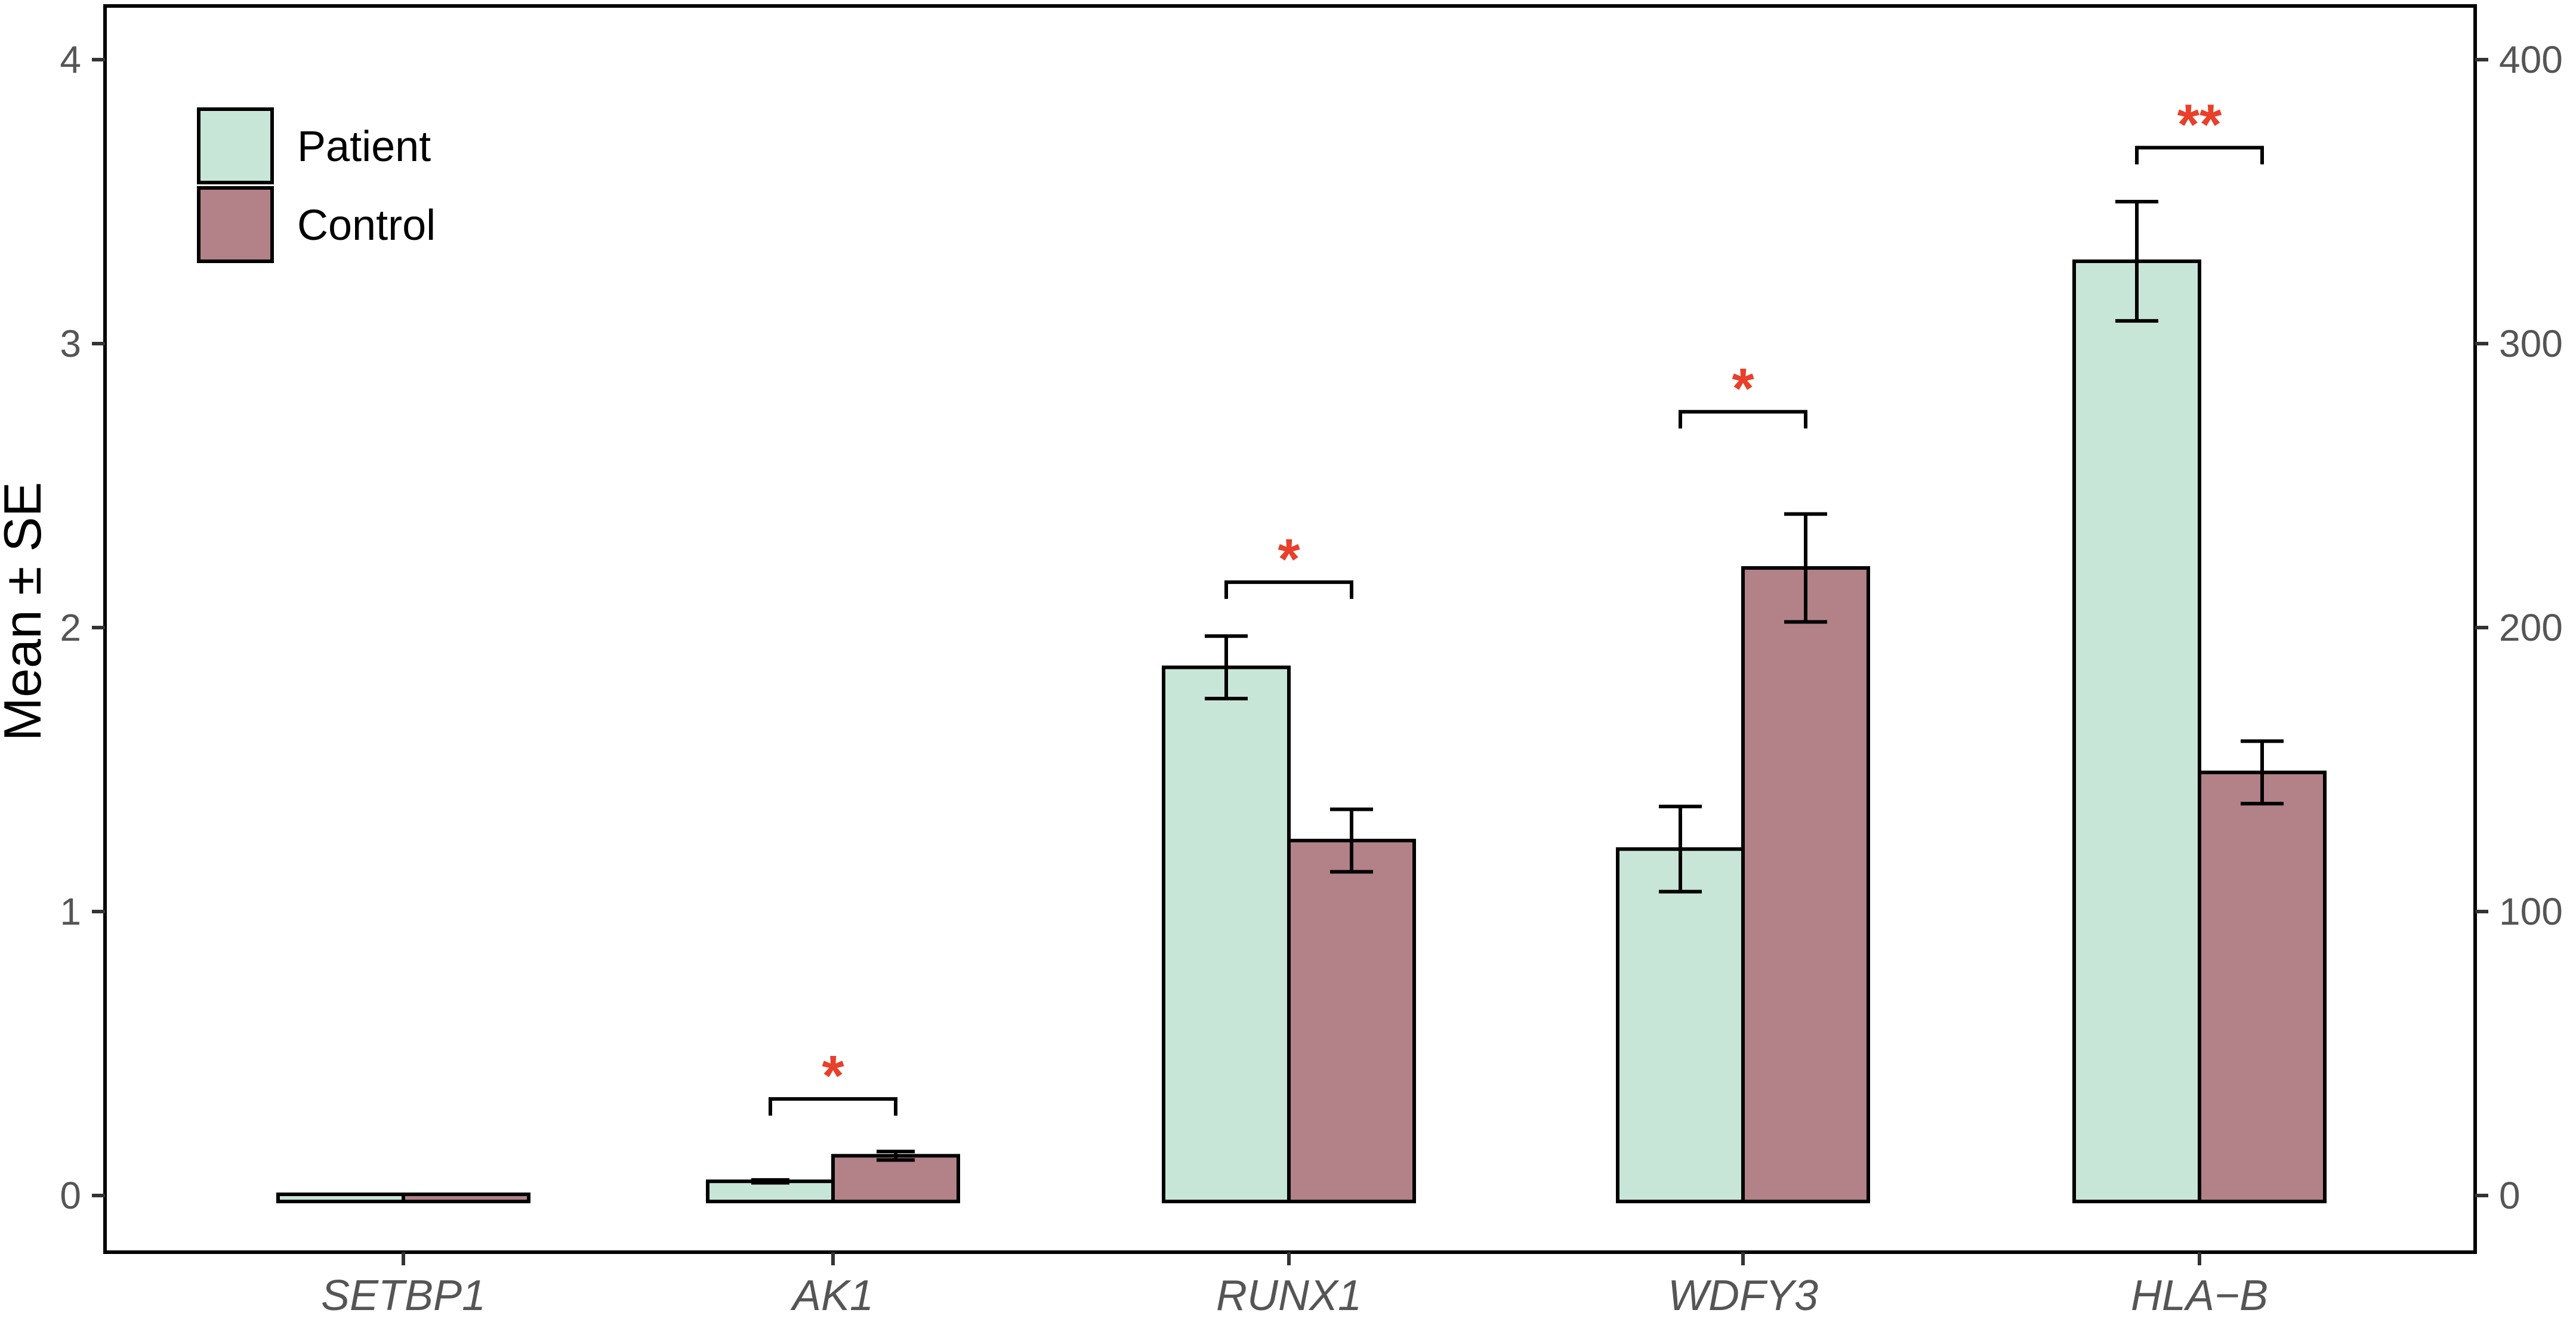  I want to click on secondary-y-tick-label: 0, so click(2510, 1195).